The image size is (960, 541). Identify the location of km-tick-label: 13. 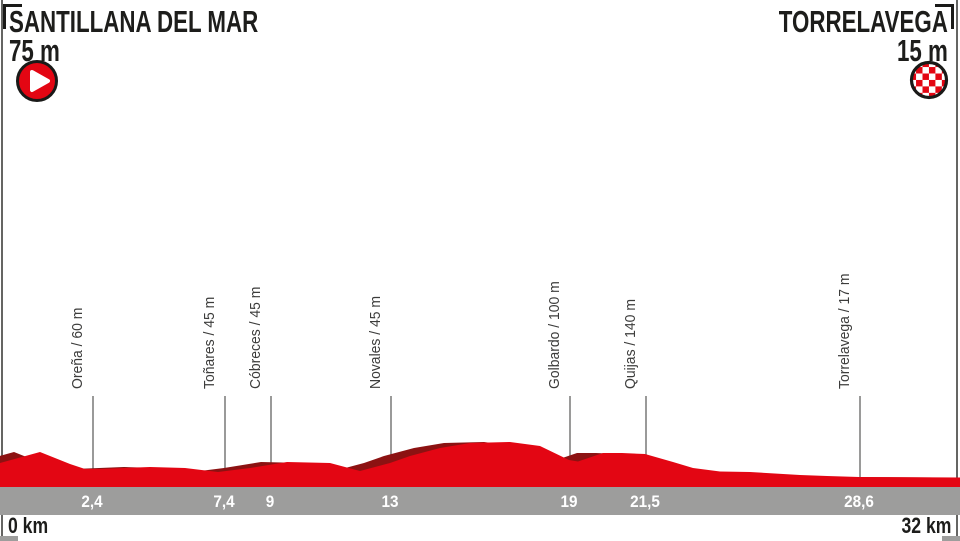
(390, 501).